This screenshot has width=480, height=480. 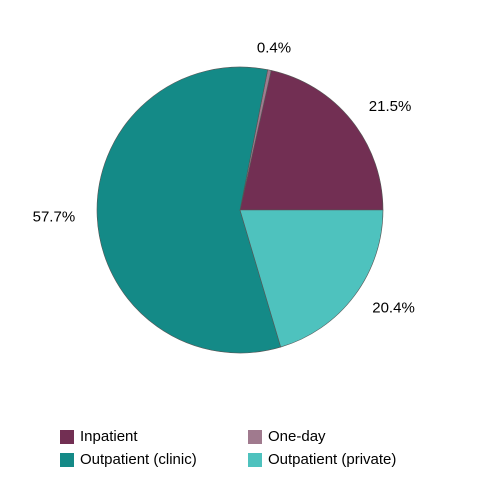 What do you see at coordinates (54, 217) in the screenshot?
I see `data-label: 57.7%` at bounding box center [54, 217].